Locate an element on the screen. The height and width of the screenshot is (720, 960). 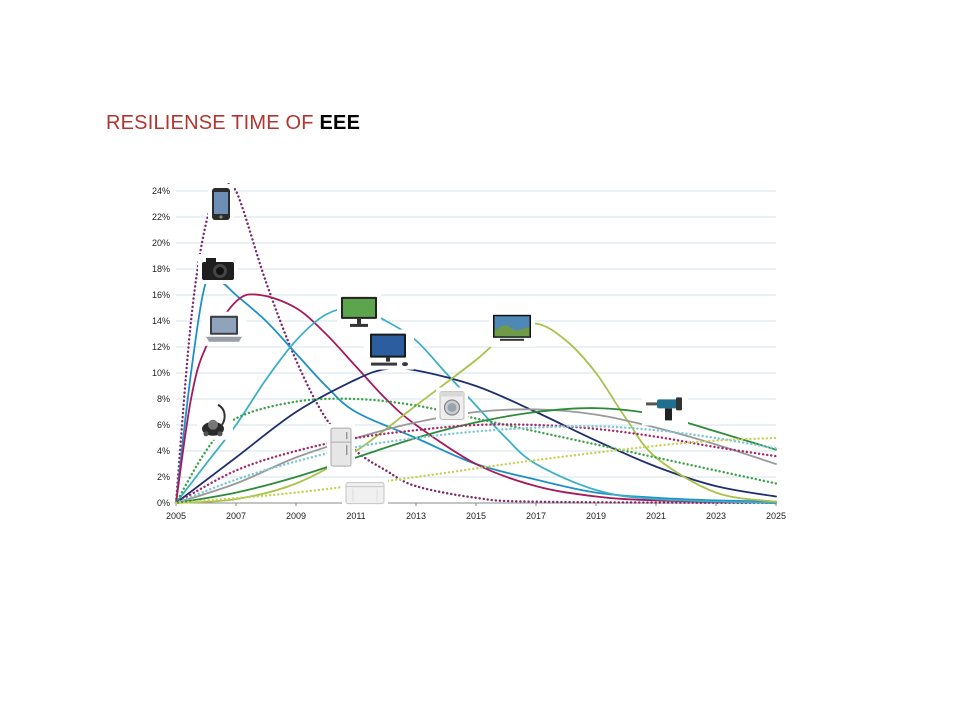
x-tick-label: 2005 is located at coordinates (176, 516).